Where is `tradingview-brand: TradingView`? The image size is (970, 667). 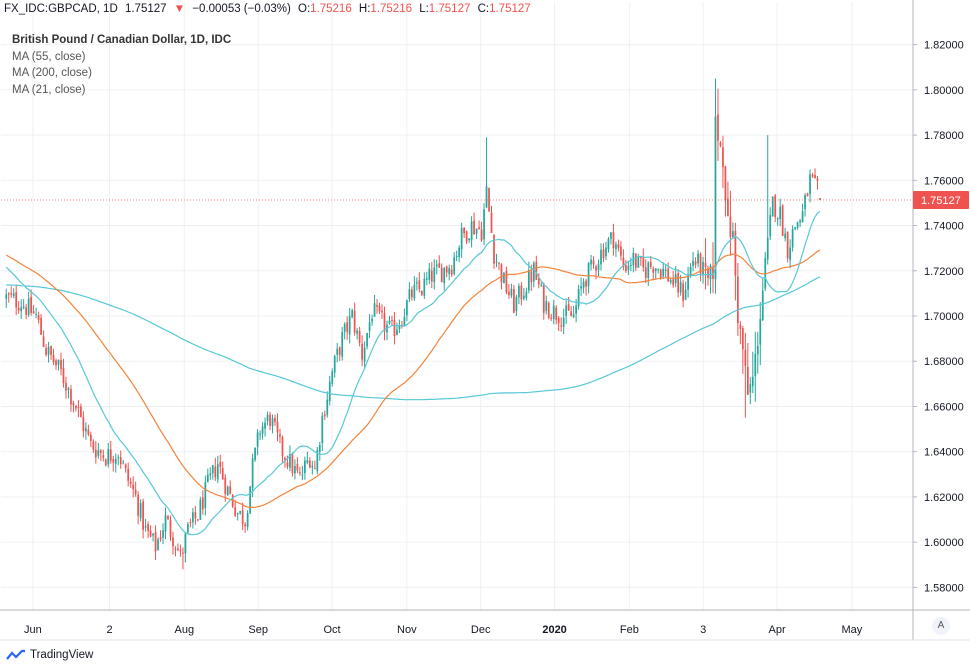
tradingview-brand: TradingView is located at coordinates (49, 655).